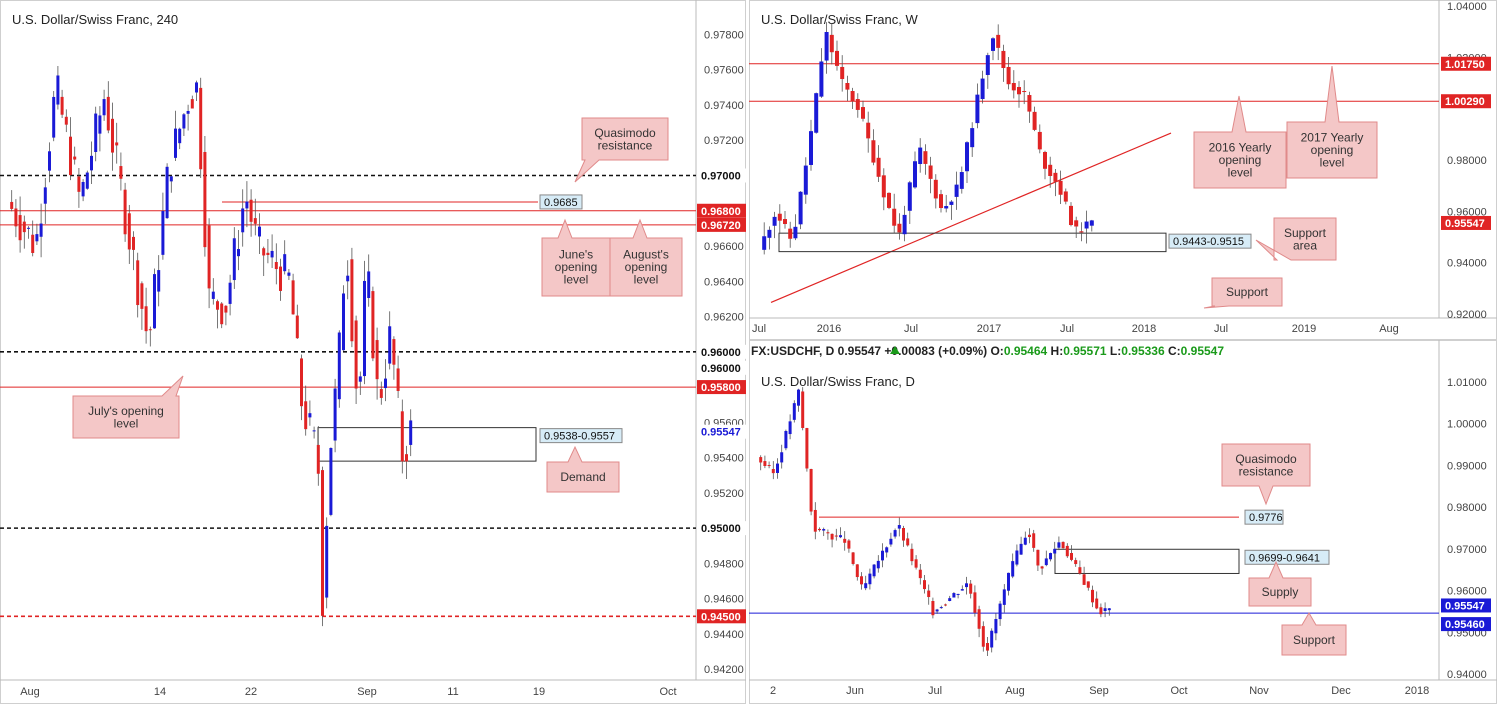 The width and height of the screenshot is (1497, 704). I want to click on zone-tag-text: 0.9699-0.9641, so click(1284, 558).